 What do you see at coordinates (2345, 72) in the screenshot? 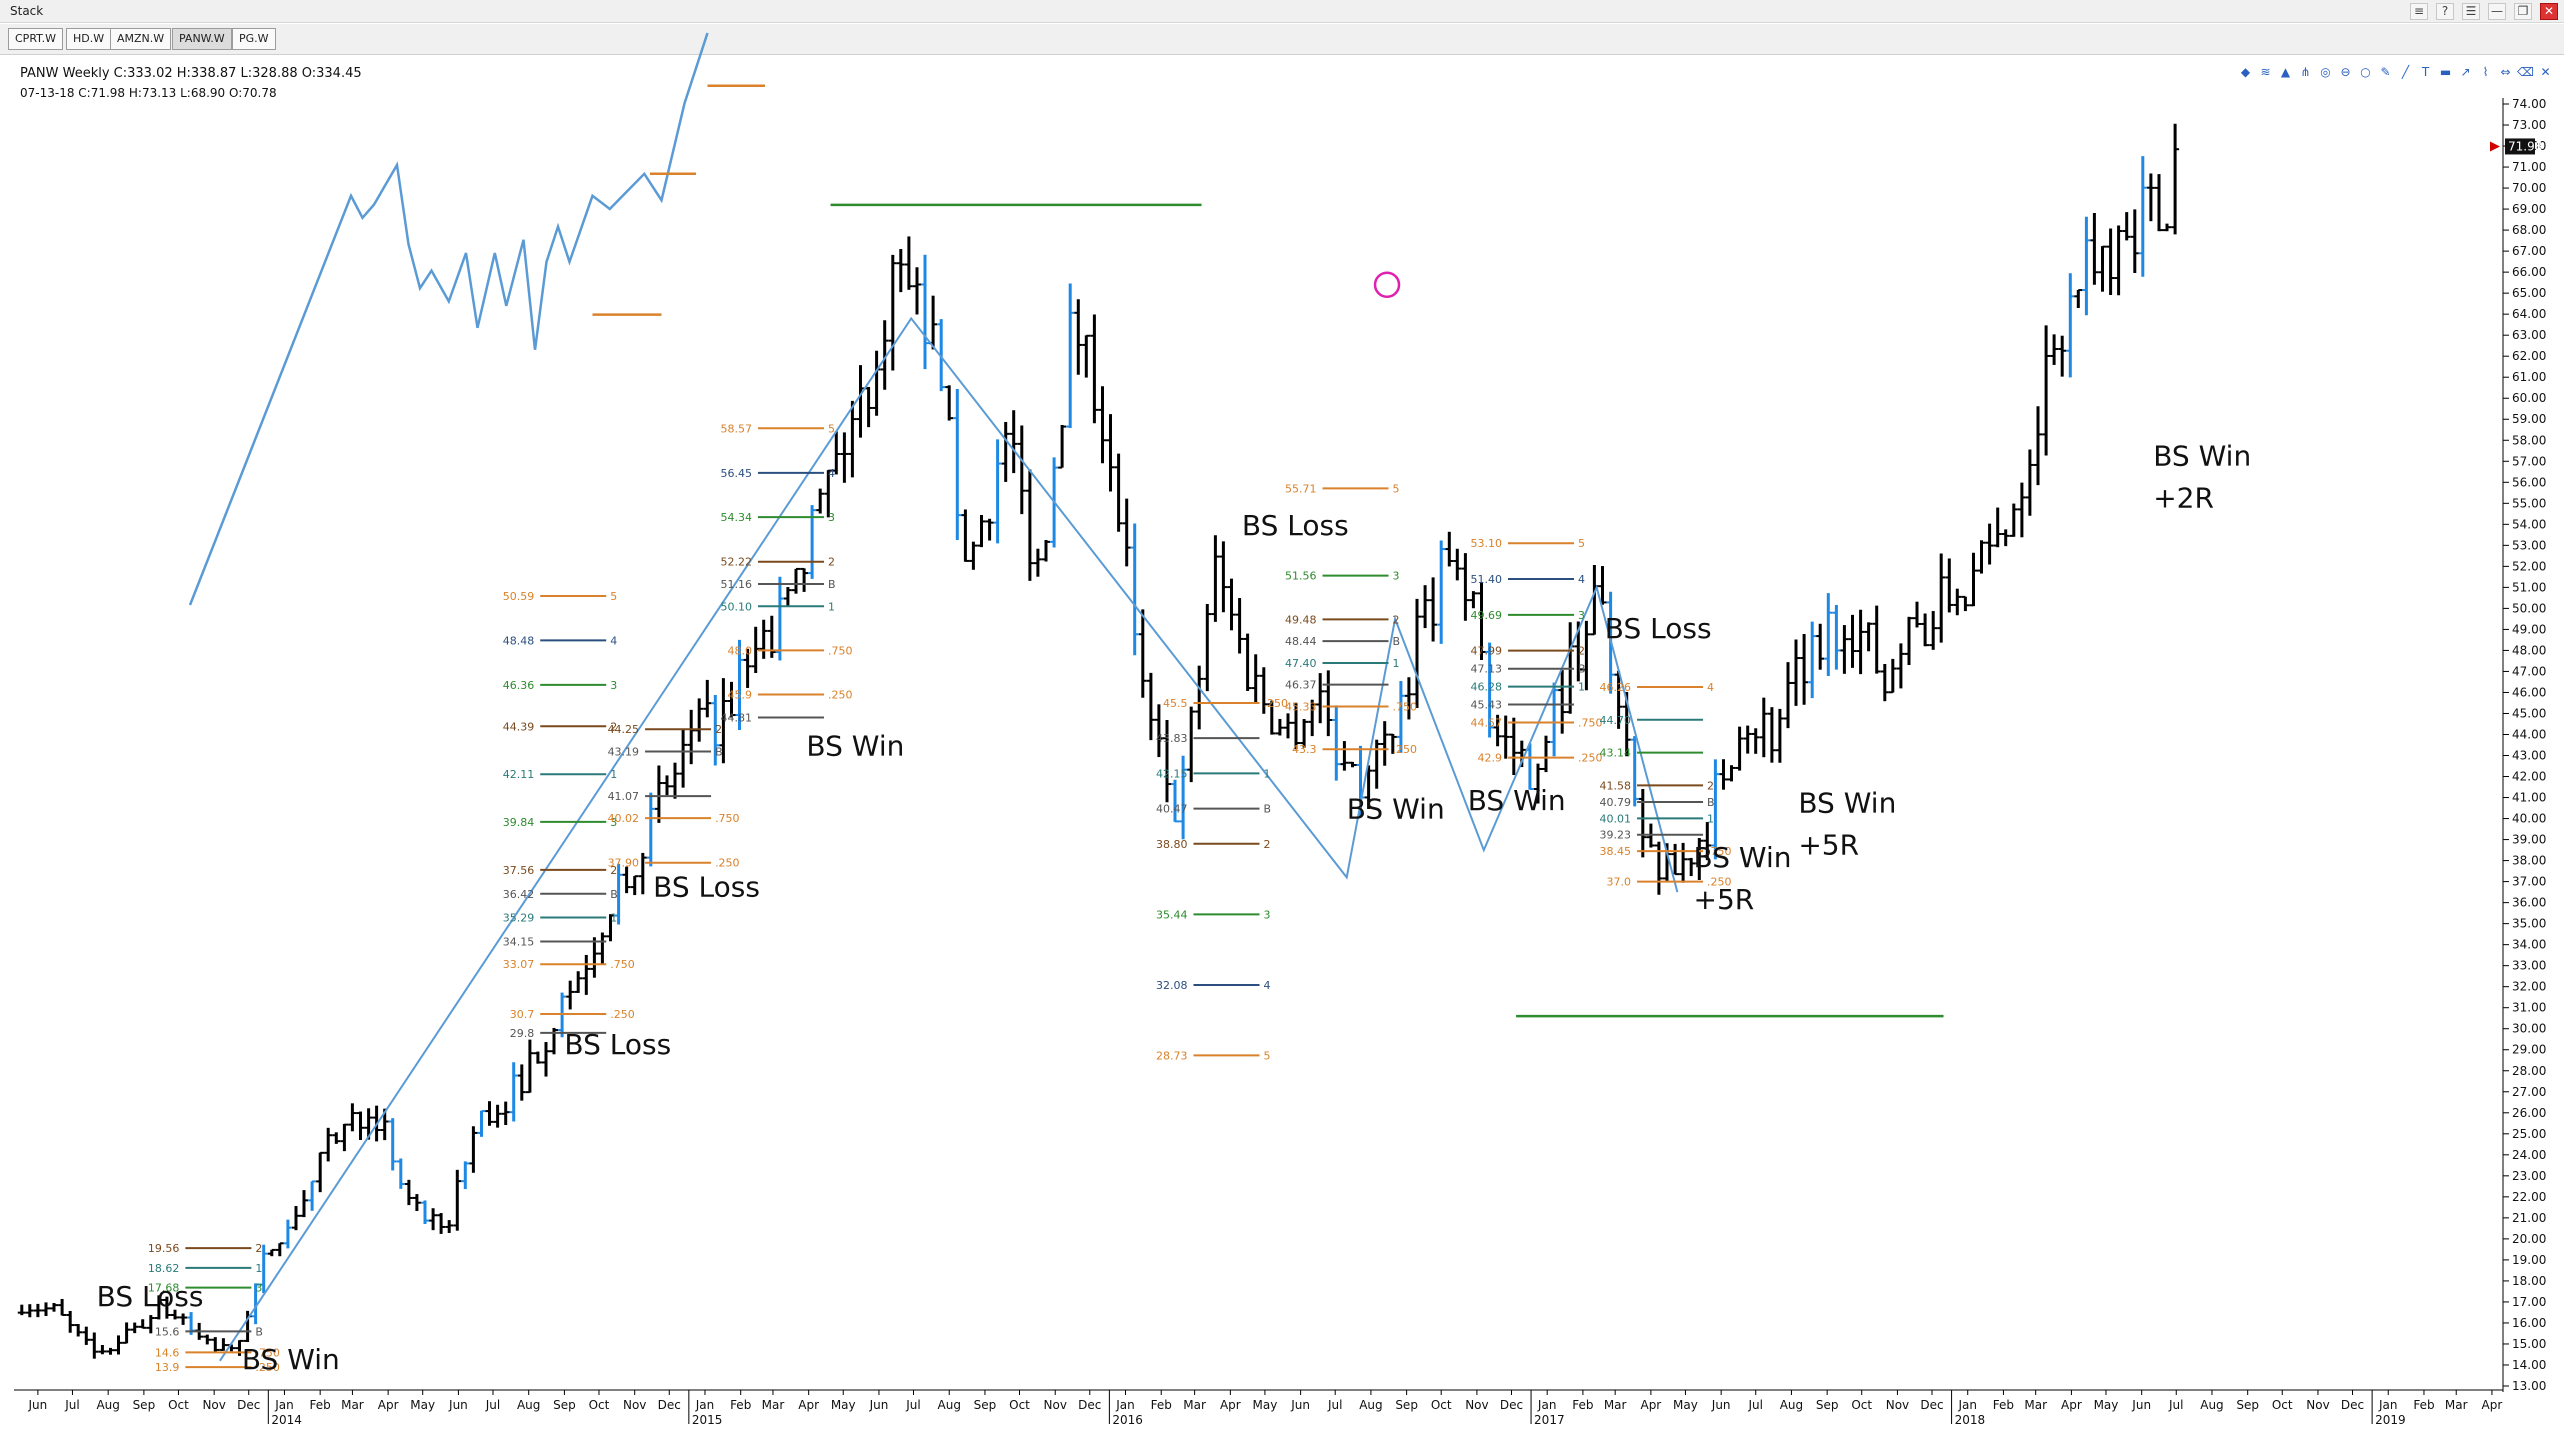
I see `stop-icon: ⊖` at bounding box center [2345, 72].